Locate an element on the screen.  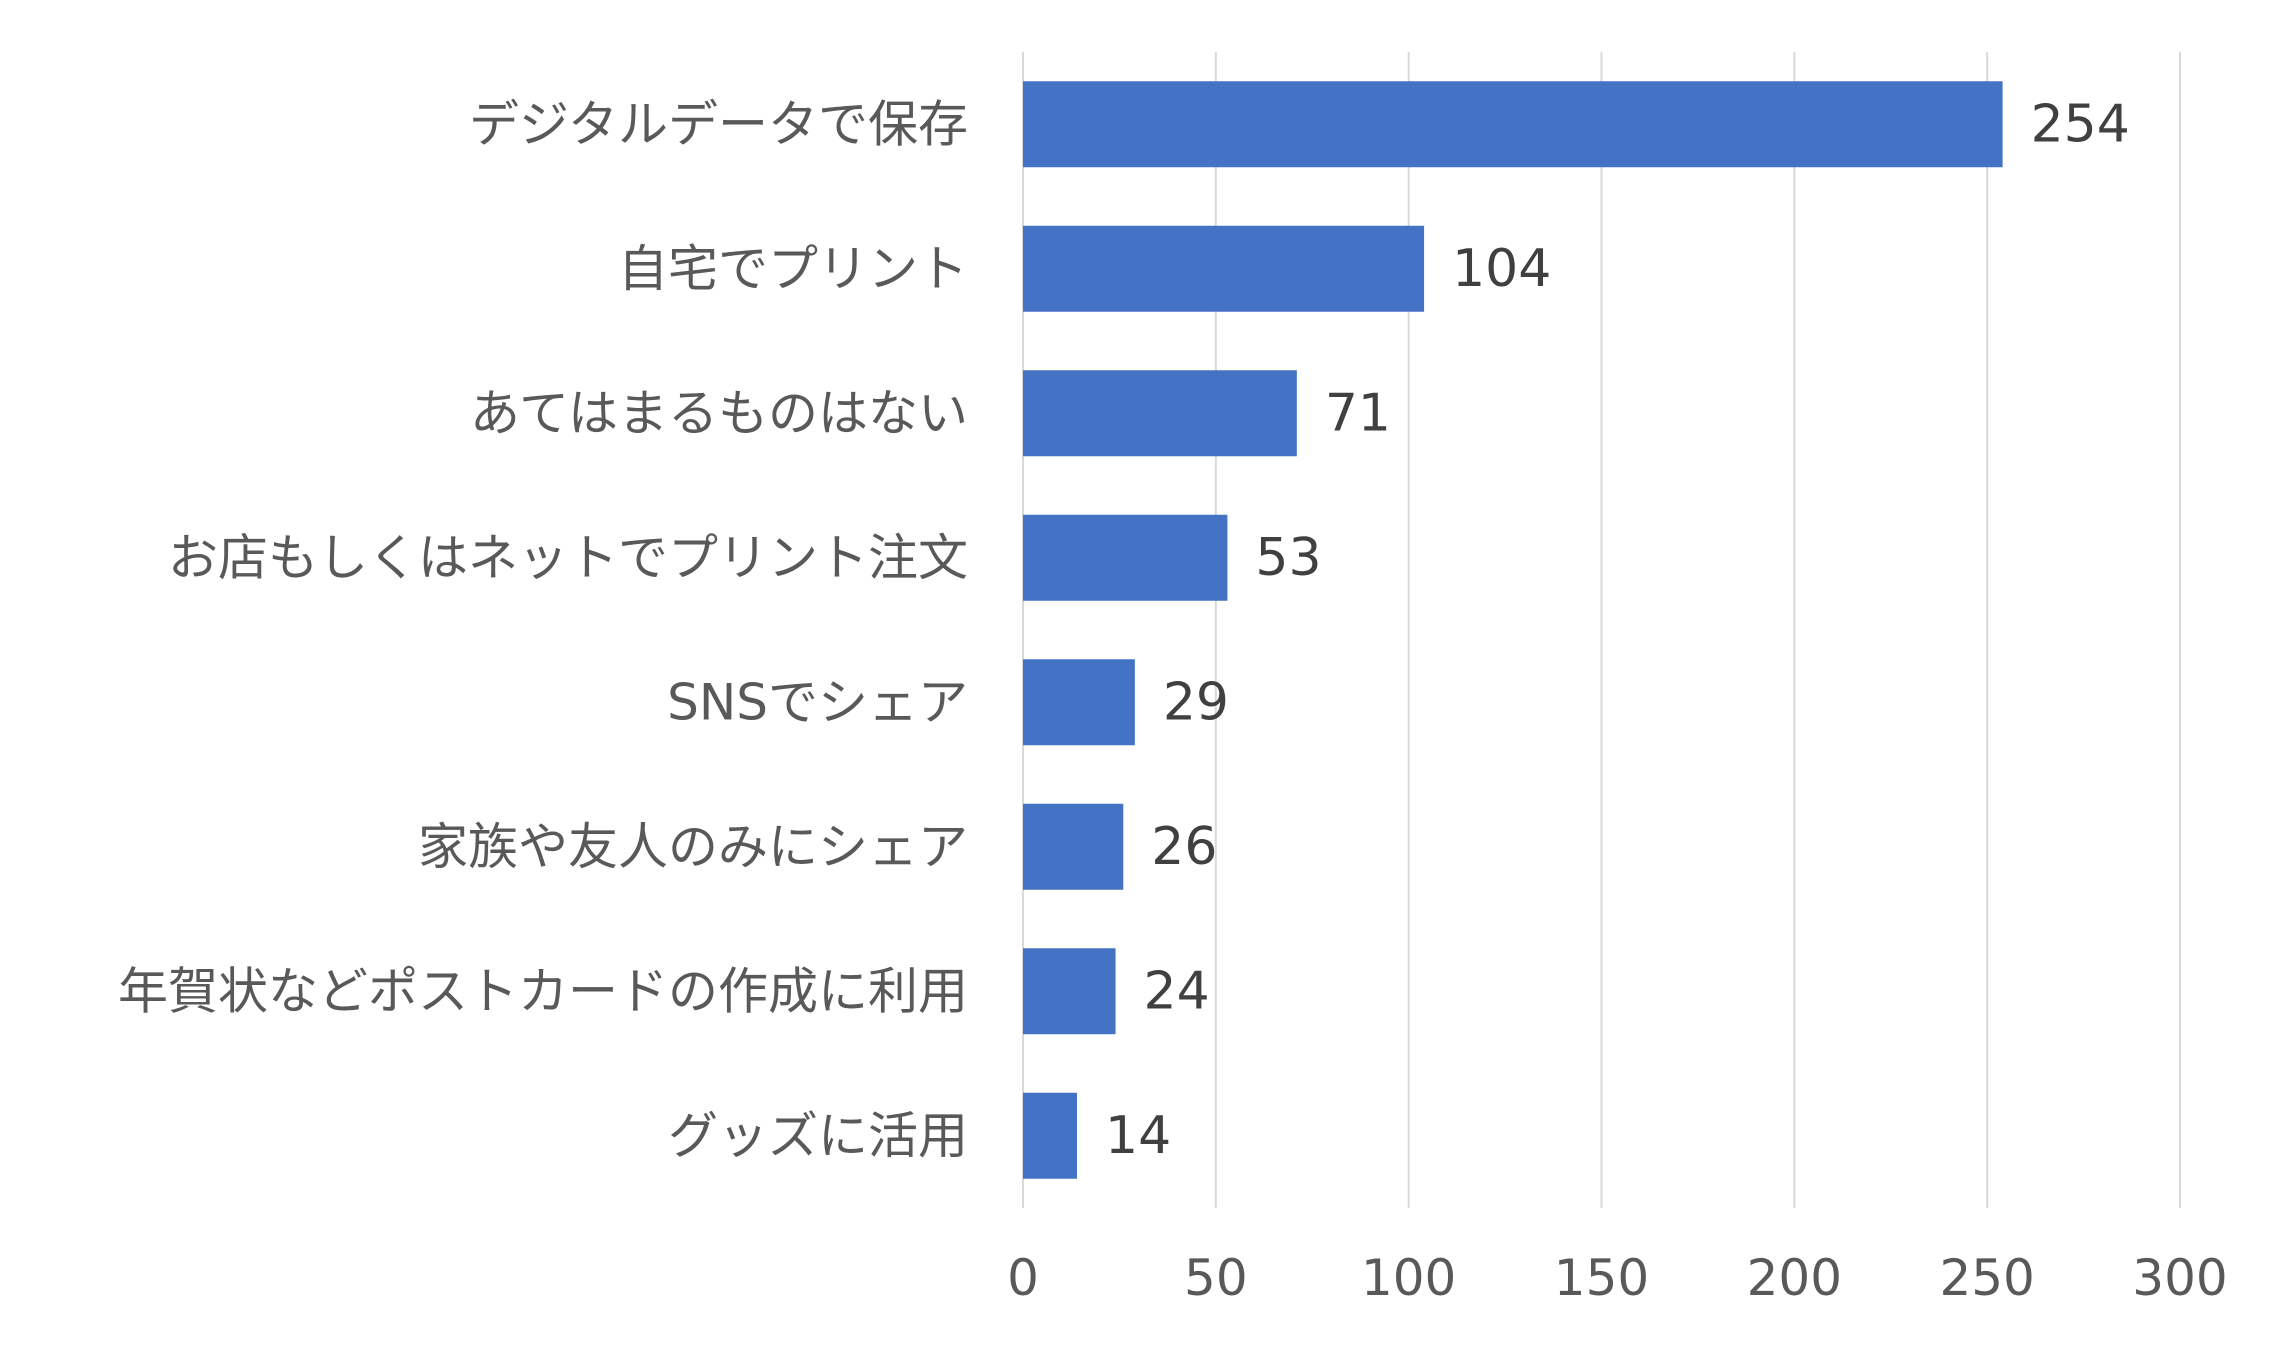
data-label: 26 is located at coordinates (1184, 847).